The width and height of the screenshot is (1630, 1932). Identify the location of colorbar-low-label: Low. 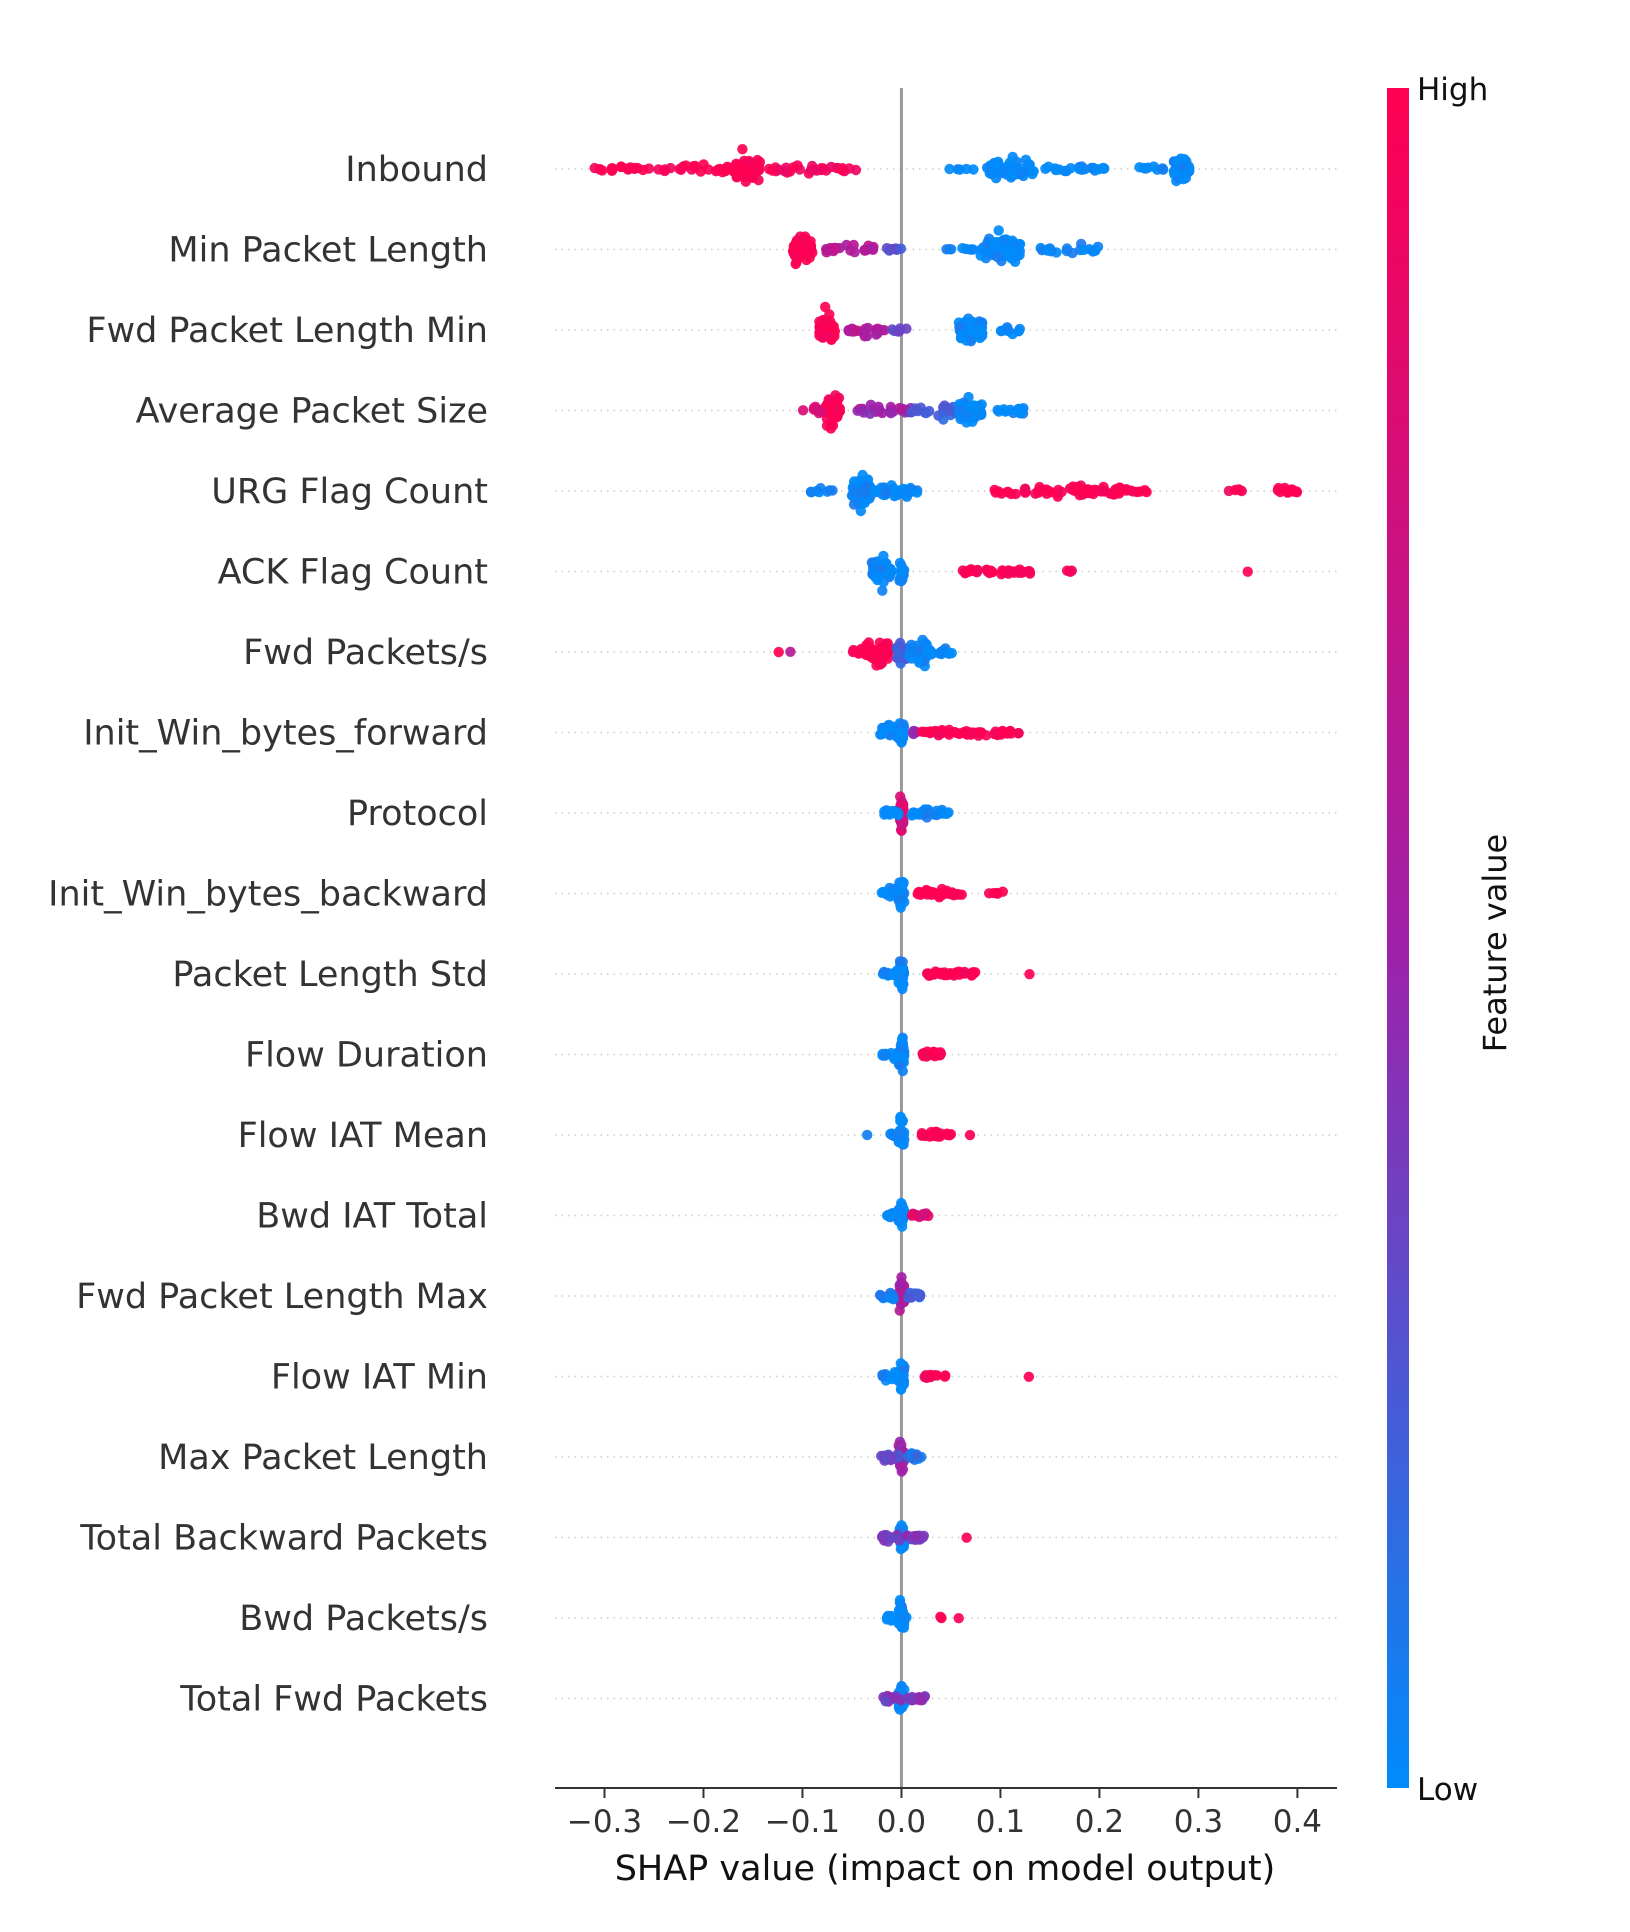
(1447, 1790).